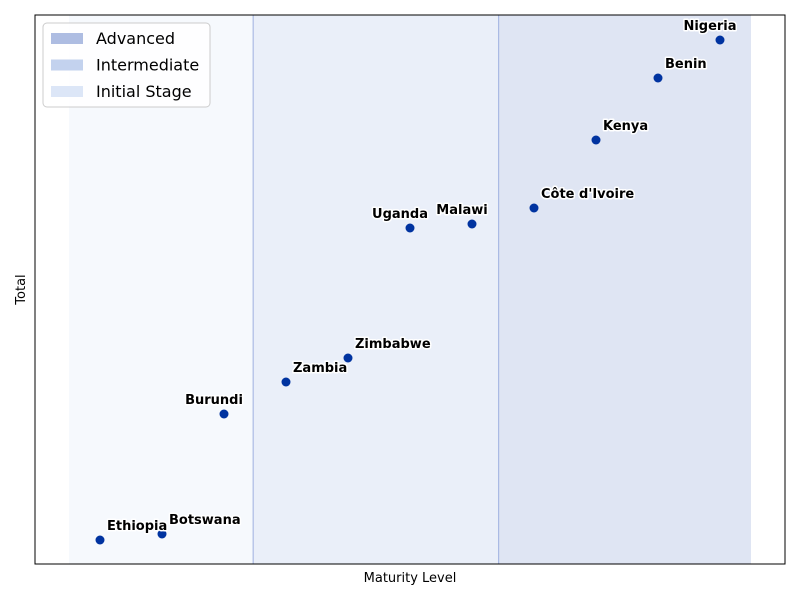 Image resolution: width=800 pixels, height=600 pixels. What do you see at coordinates (410, 578) in the screenshot?
I see `x-axis-label: Maturity Level` at bounding box center [410, 578].